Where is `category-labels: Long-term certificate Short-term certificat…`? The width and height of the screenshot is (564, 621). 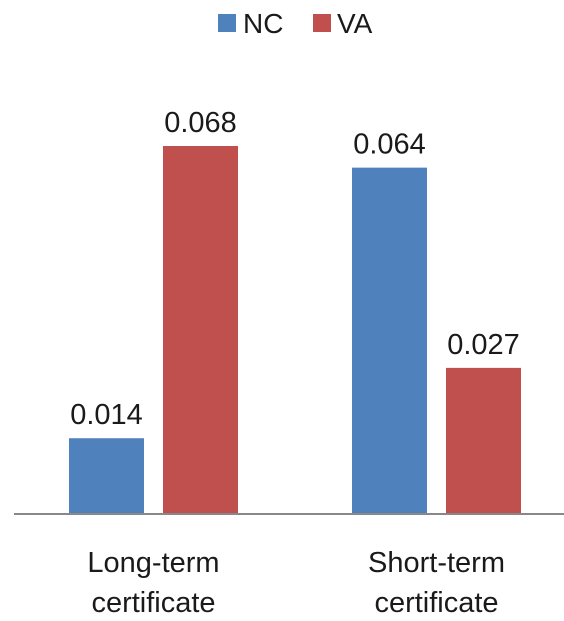
category-labels: Long-term certificate Short-term certificat… is located at coordinates (296, 583).